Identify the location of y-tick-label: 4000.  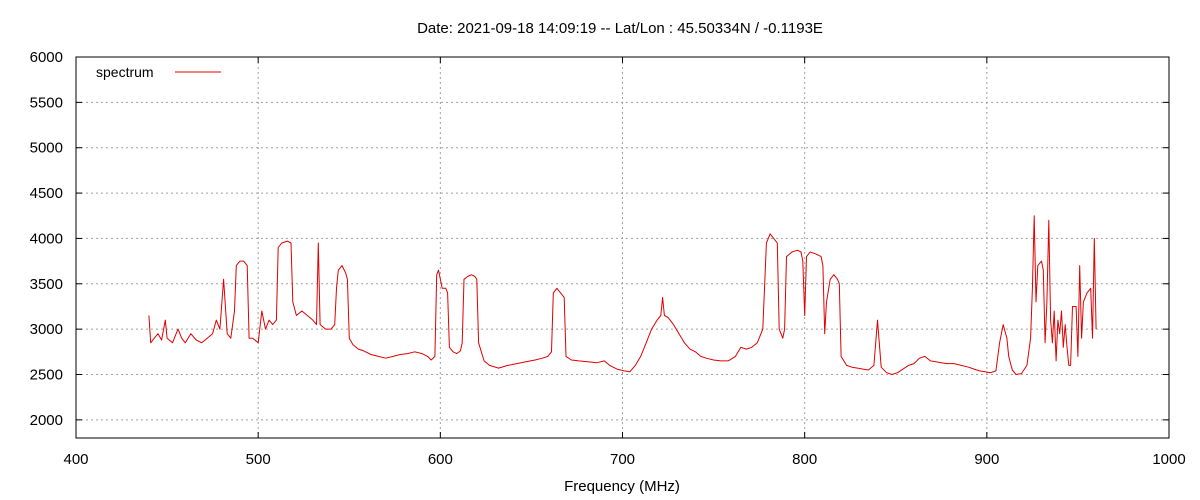
(46, 238).